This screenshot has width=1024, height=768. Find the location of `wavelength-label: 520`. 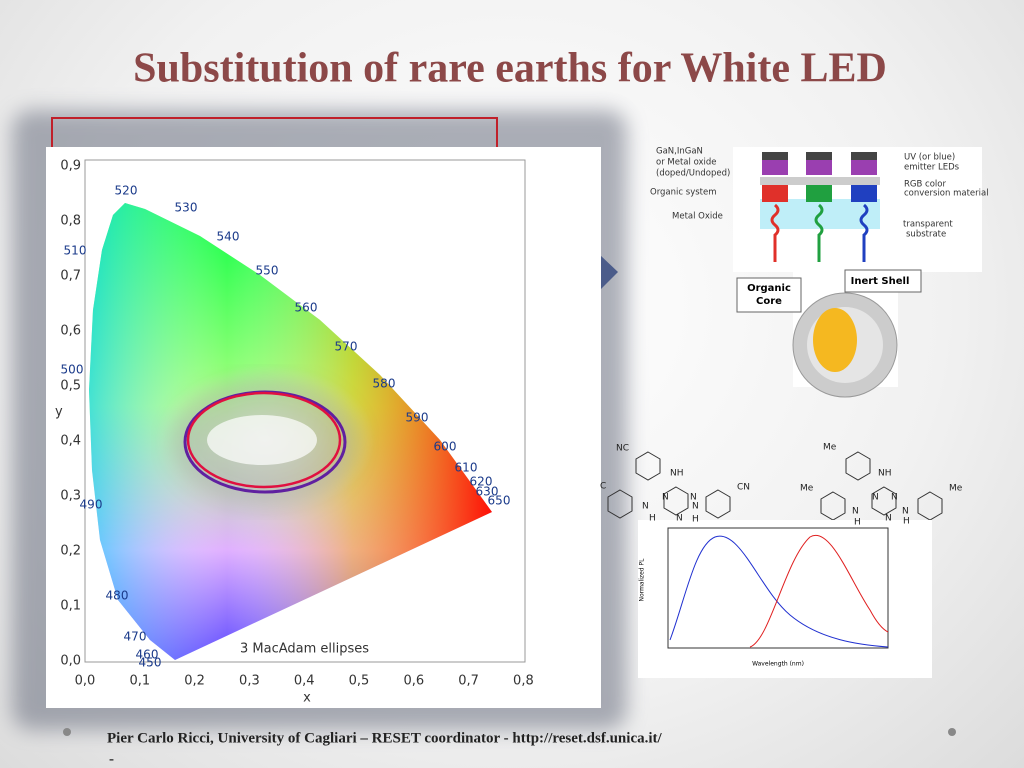

wavelength-label: 520 is located at coordinates (126, 191).